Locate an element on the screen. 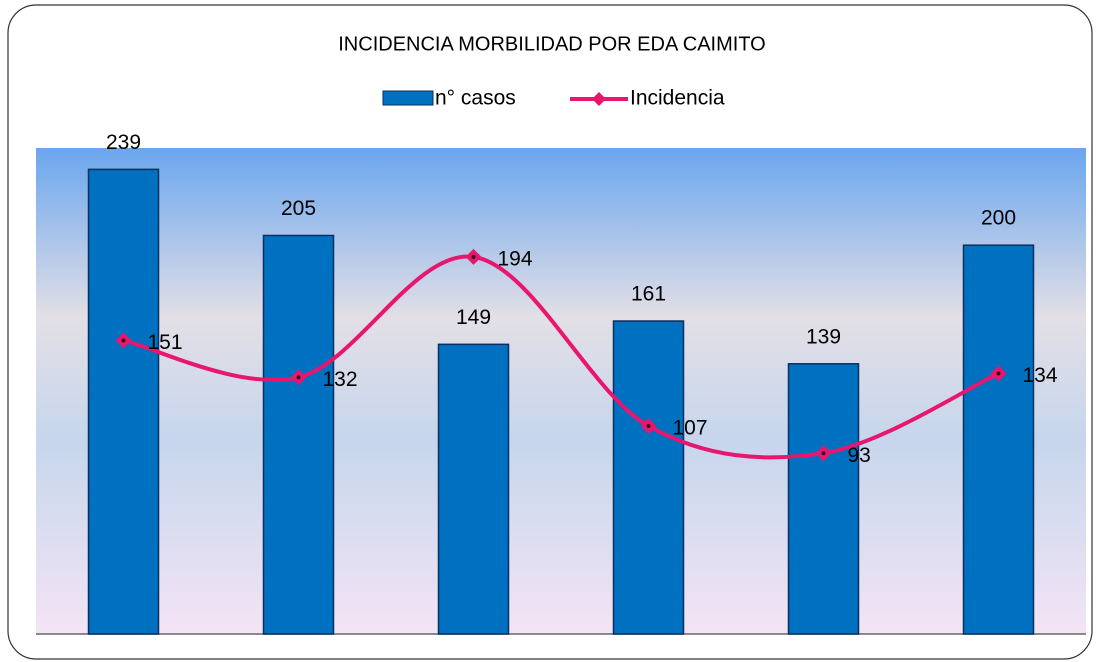  data-label: 132 is located at coordinates (340, 379).